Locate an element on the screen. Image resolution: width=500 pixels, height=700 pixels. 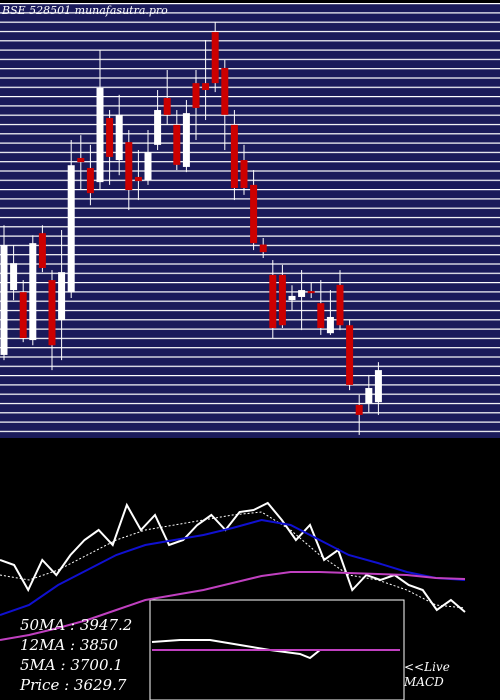
macd-label: <<Live is located at coordinates (427, 667).